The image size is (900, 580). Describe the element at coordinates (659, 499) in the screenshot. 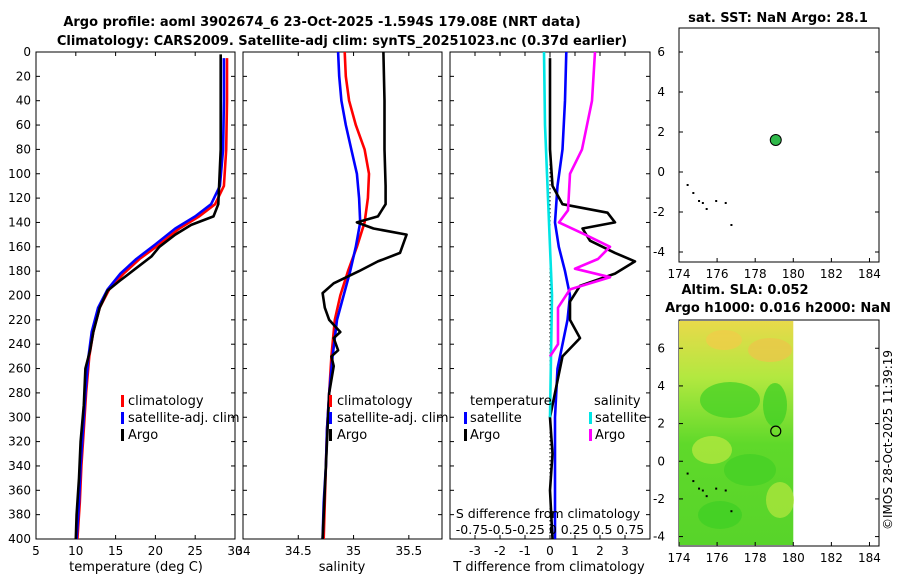

I see `y-tick-label: -2` at that location.